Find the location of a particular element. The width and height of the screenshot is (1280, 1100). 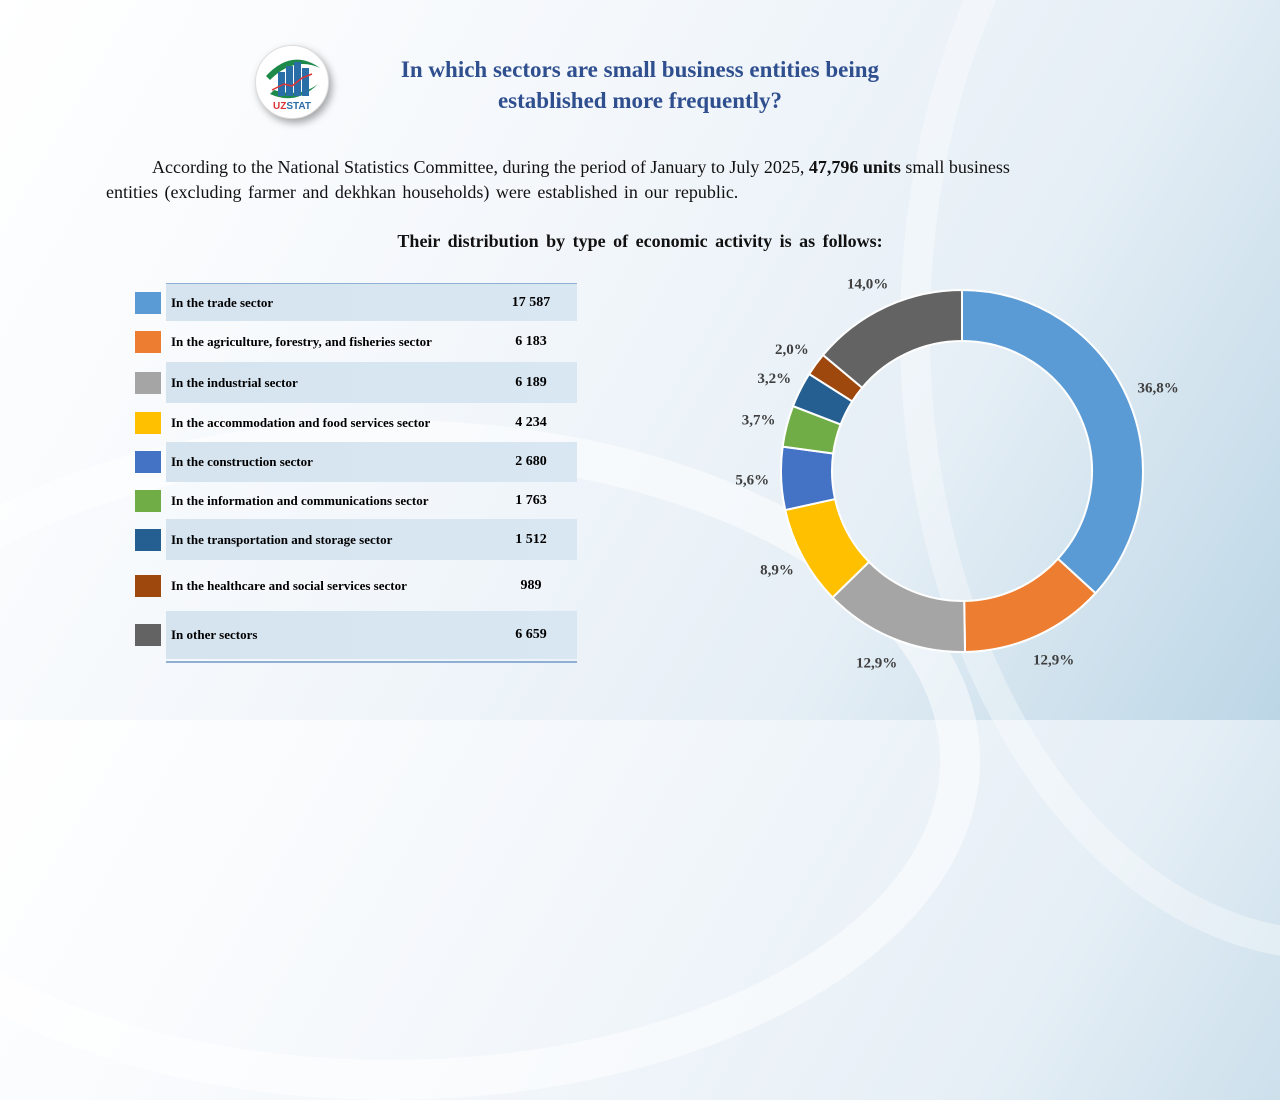

data-label: 3,2% is located at coordinates (774, 379).